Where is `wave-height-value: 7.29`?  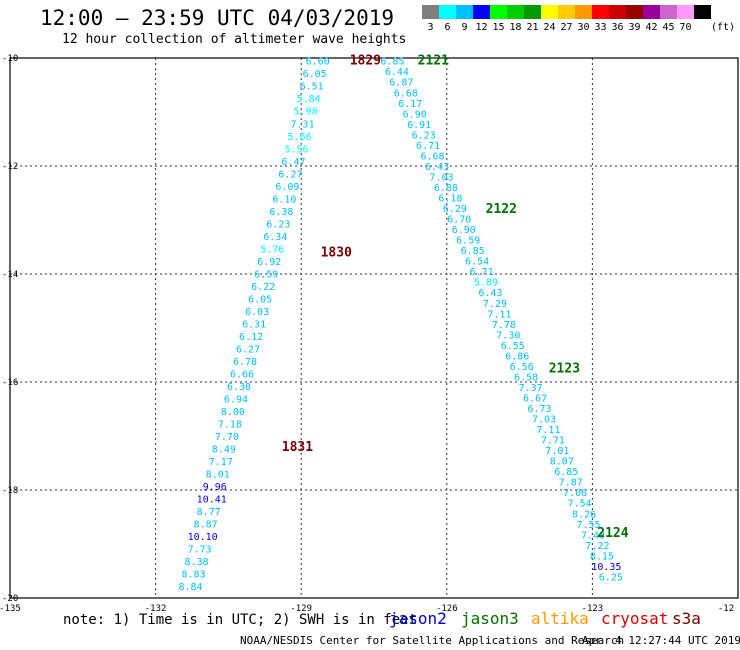 wave-height-value: 7.29 is located at coordinates (495, 304).